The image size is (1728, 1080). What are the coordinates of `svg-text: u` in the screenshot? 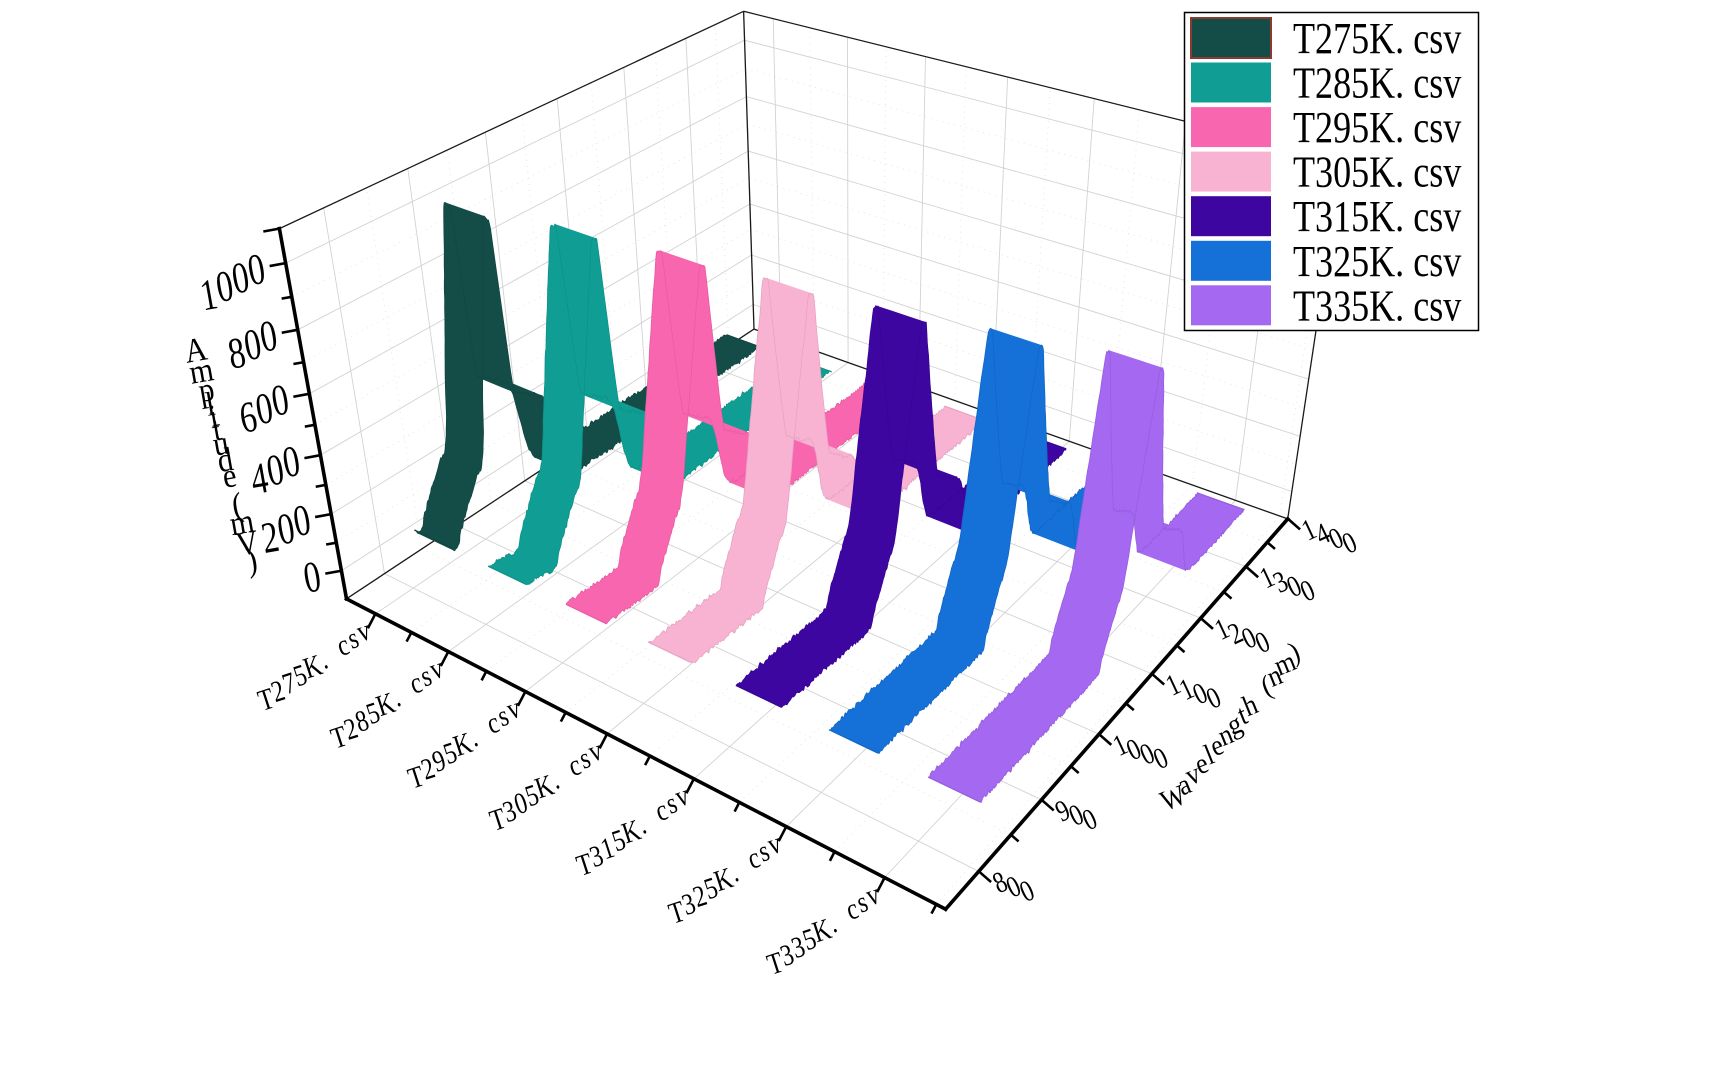 It's located at (221, 443).